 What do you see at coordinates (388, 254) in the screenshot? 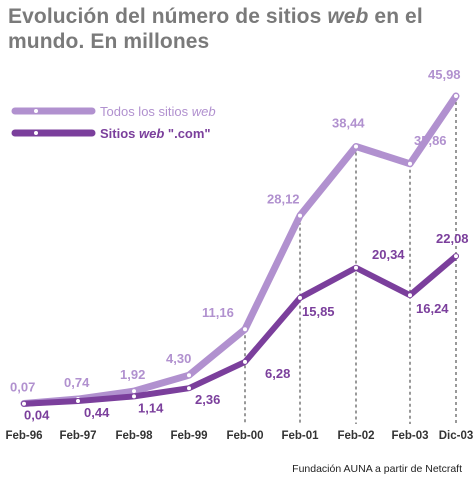
I see `data-label-s1-6: 20,34` at bounding box center [388, 254].